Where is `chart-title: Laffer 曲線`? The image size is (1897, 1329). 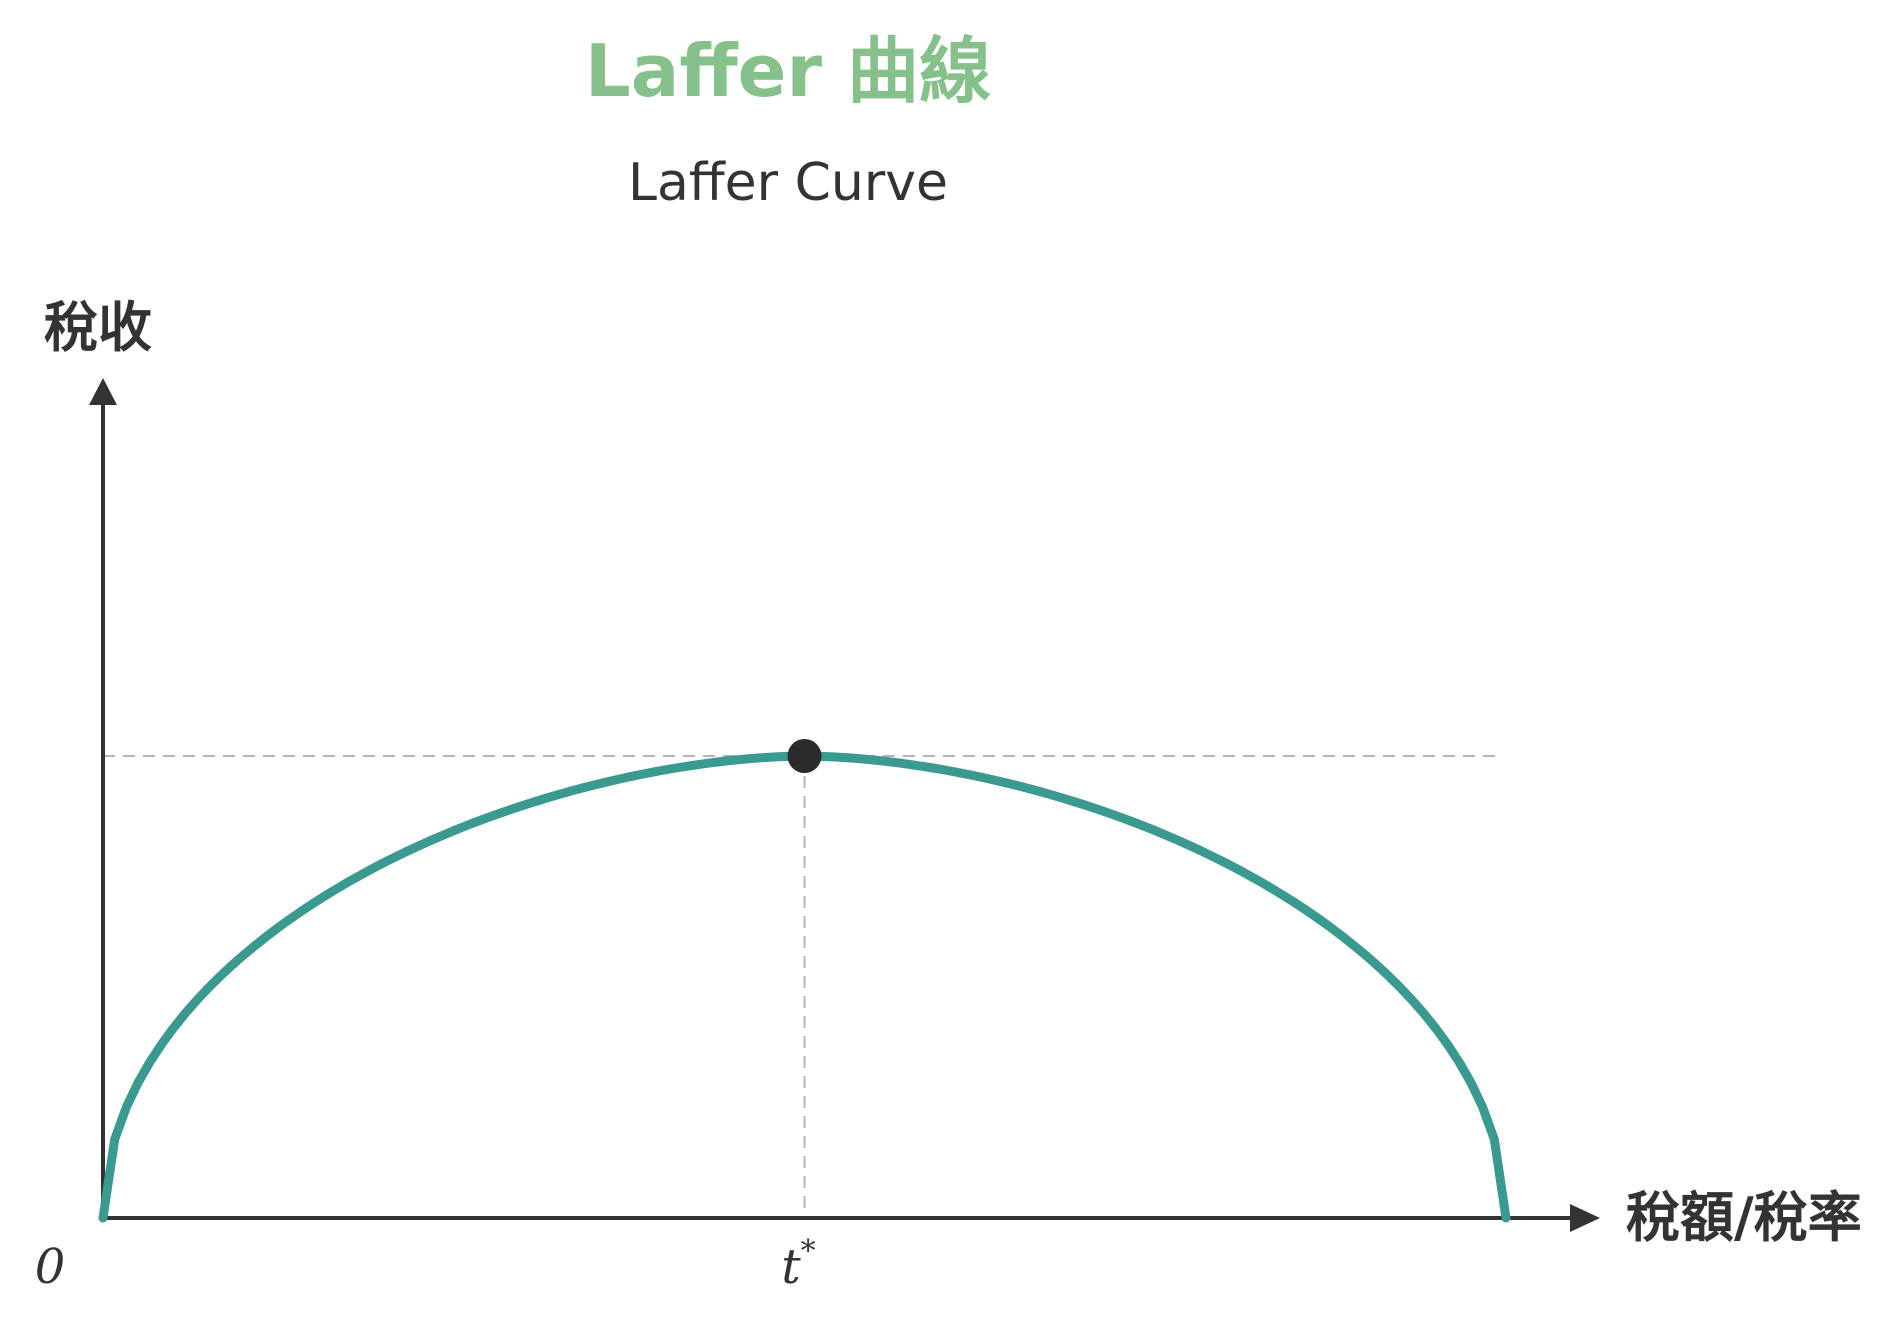 chart-title: Laffer 曲線 is located at coordinates (788, 71).